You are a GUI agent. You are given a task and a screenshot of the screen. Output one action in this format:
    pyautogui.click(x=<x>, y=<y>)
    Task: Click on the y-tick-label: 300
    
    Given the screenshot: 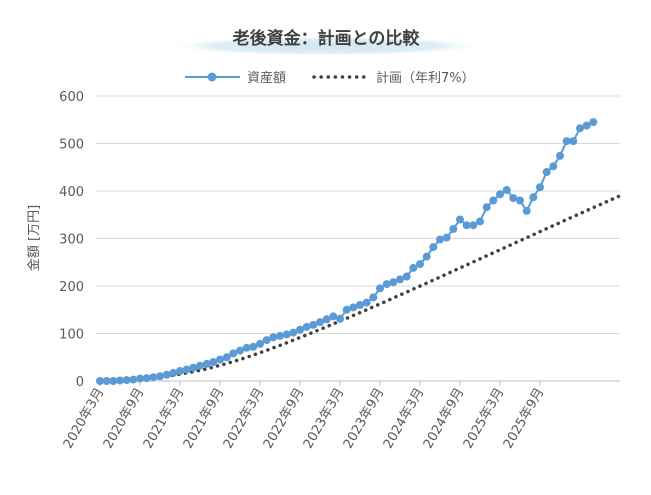 What is the action you would take?
    pyautogui.click(x=71, y=240)
    